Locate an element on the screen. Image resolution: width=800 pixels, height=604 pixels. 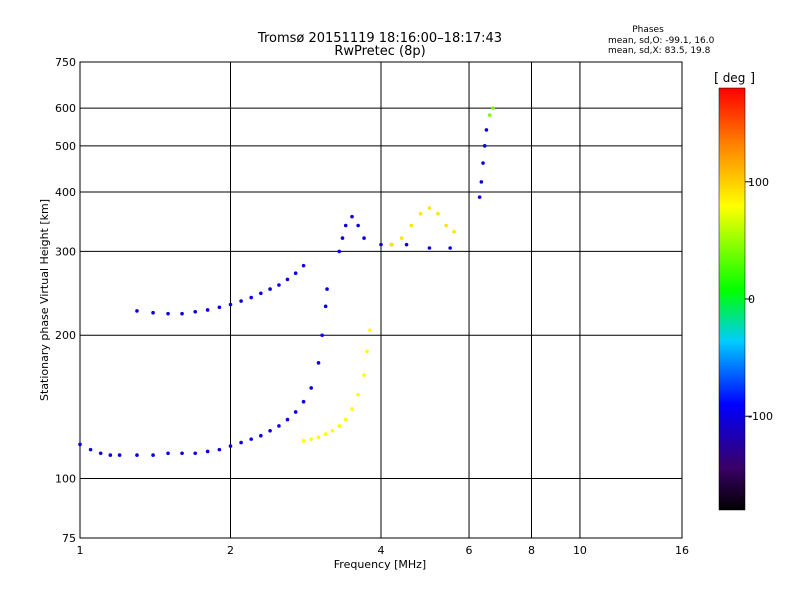
y-tick-label: 500 is located at coordinates (65, 146).